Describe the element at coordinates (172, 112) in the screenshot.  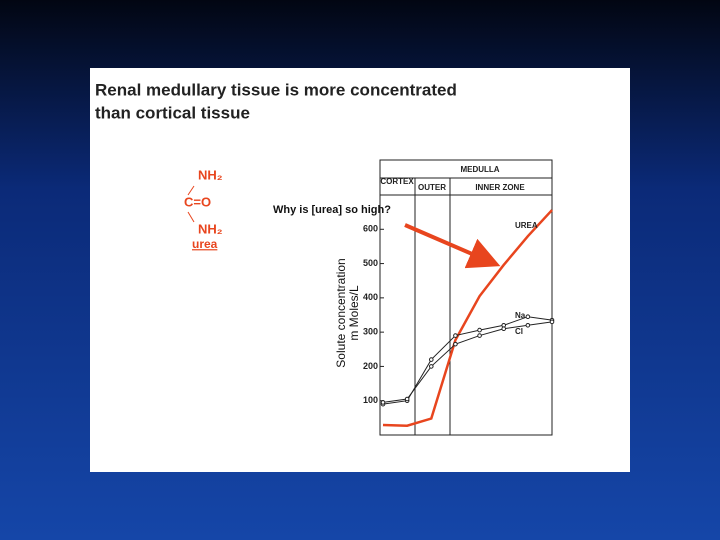
I see `slide-title: than cortical tissue` at that location.